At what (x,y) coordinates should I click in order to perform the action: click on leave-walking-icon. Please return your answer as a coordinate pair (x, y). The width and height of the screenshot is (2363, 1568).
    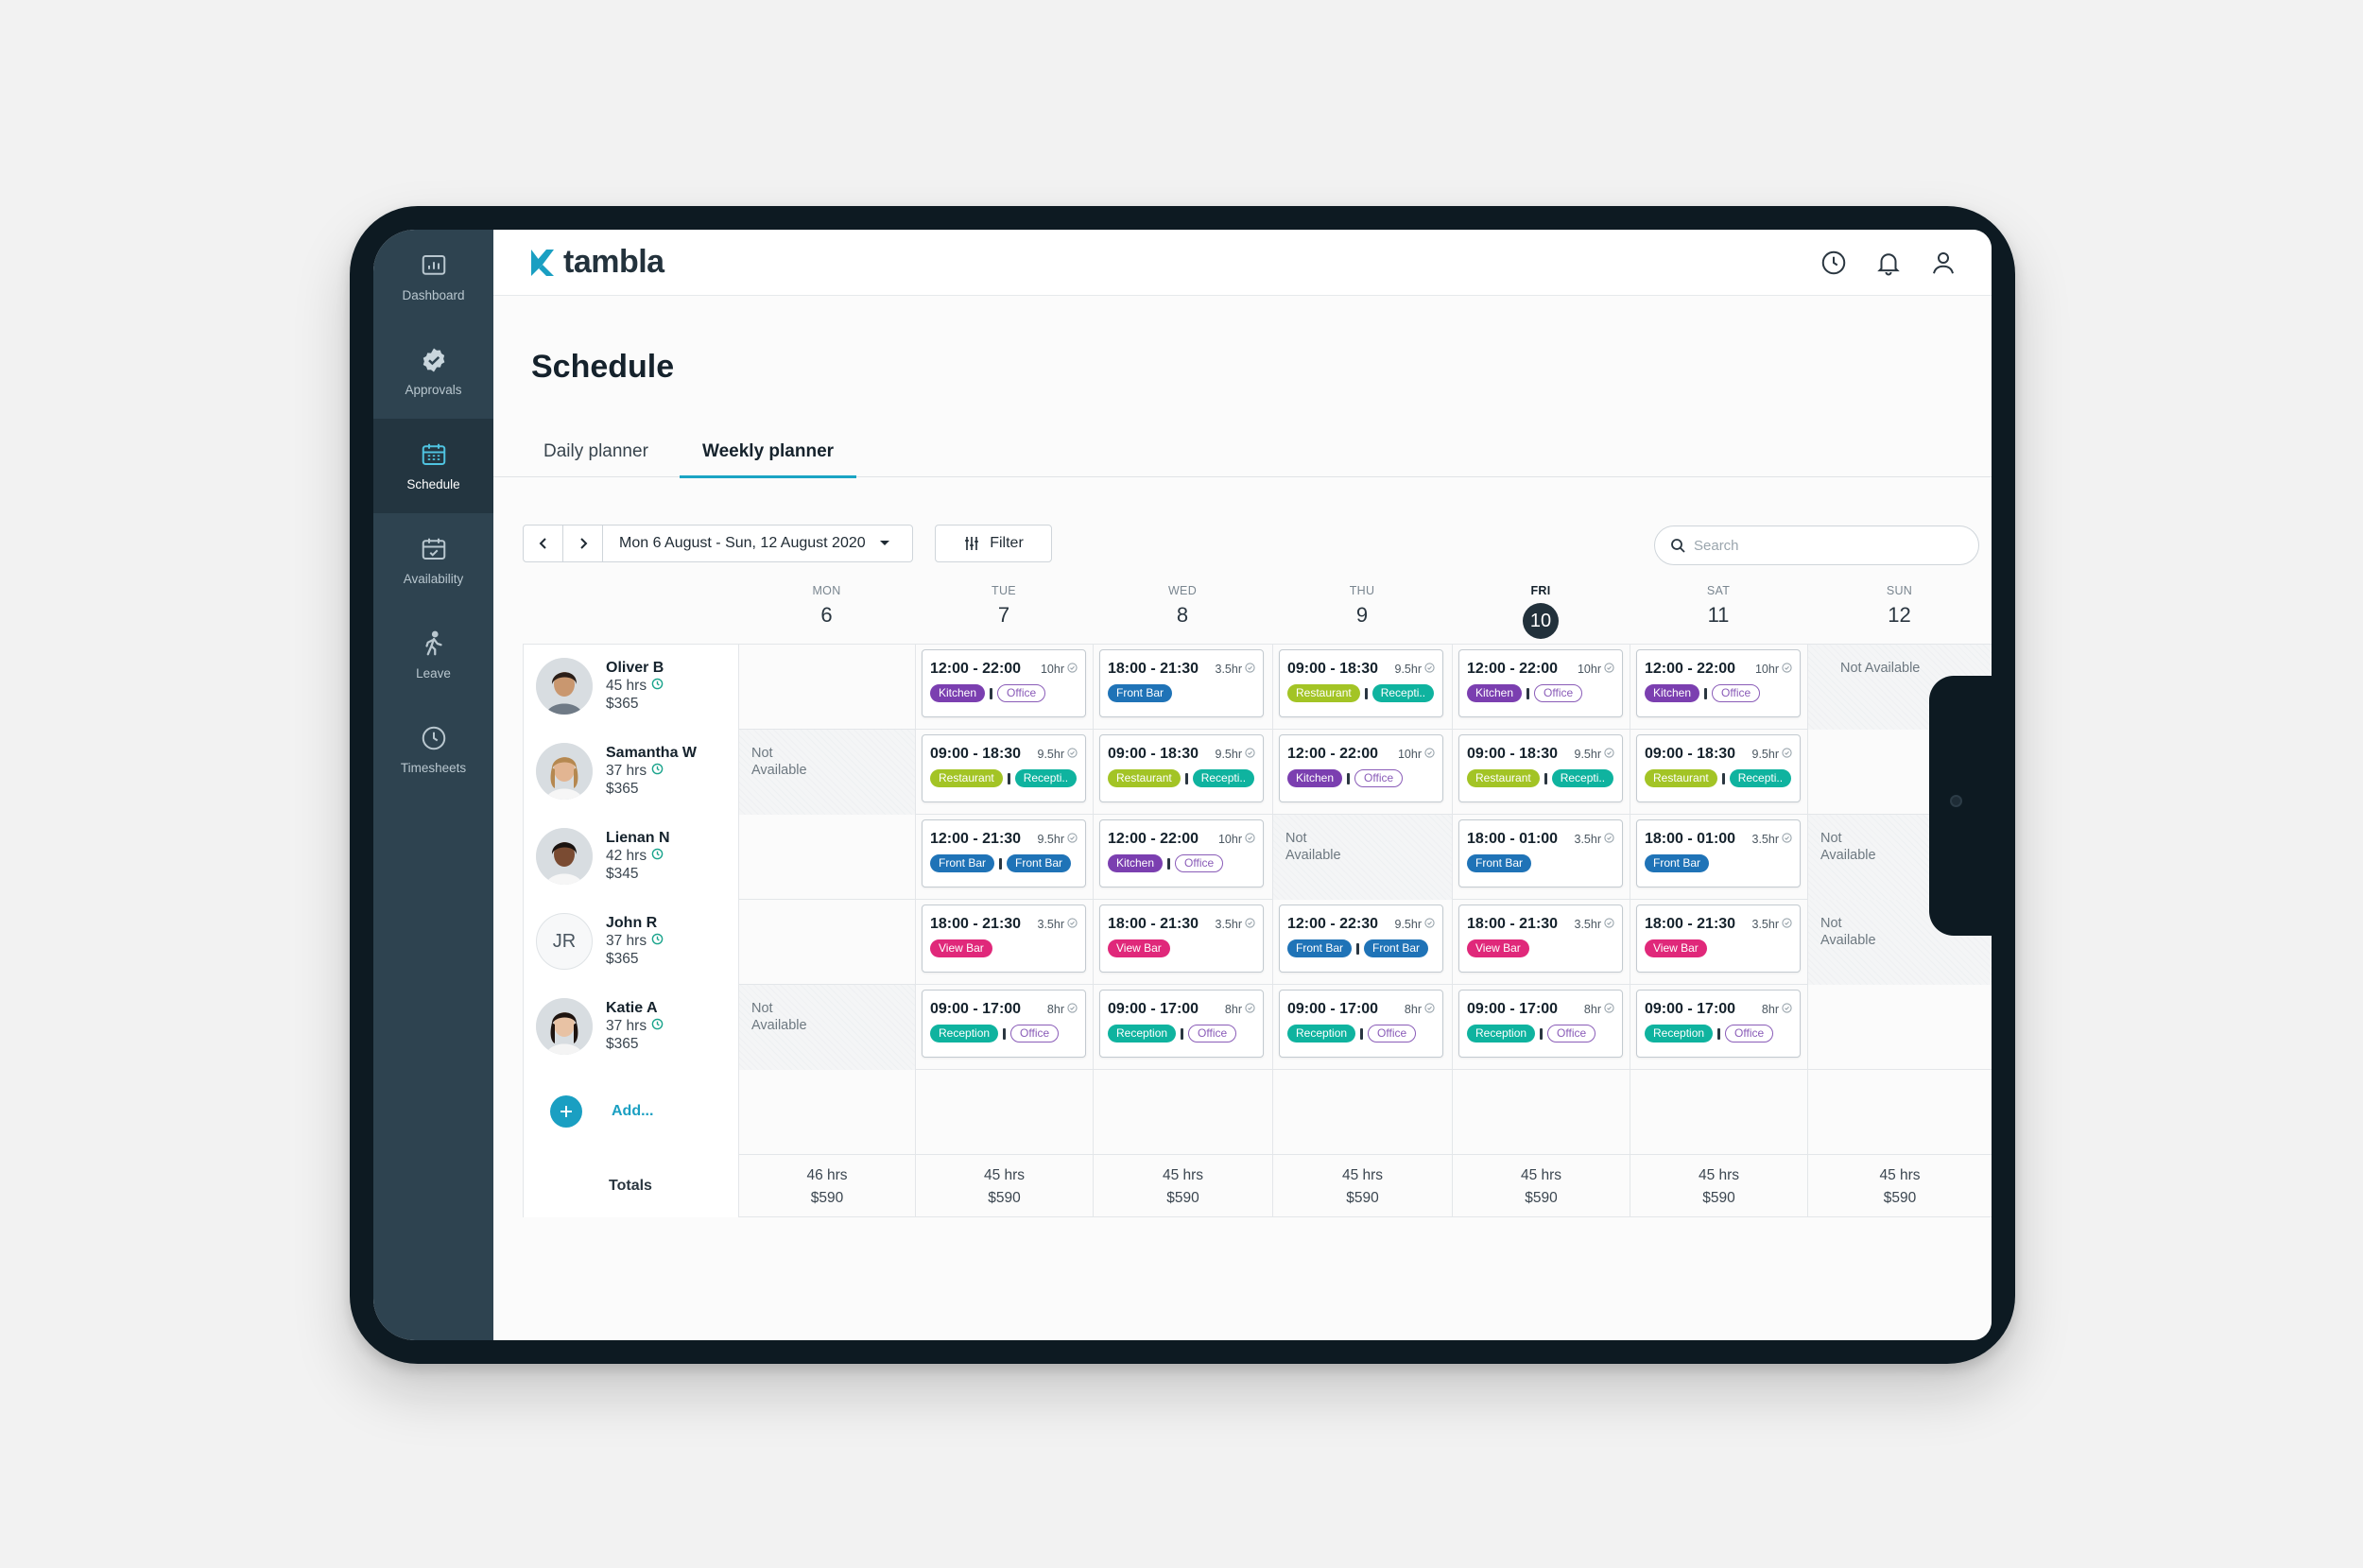
    Looking at the image, I should click on (433, 643).